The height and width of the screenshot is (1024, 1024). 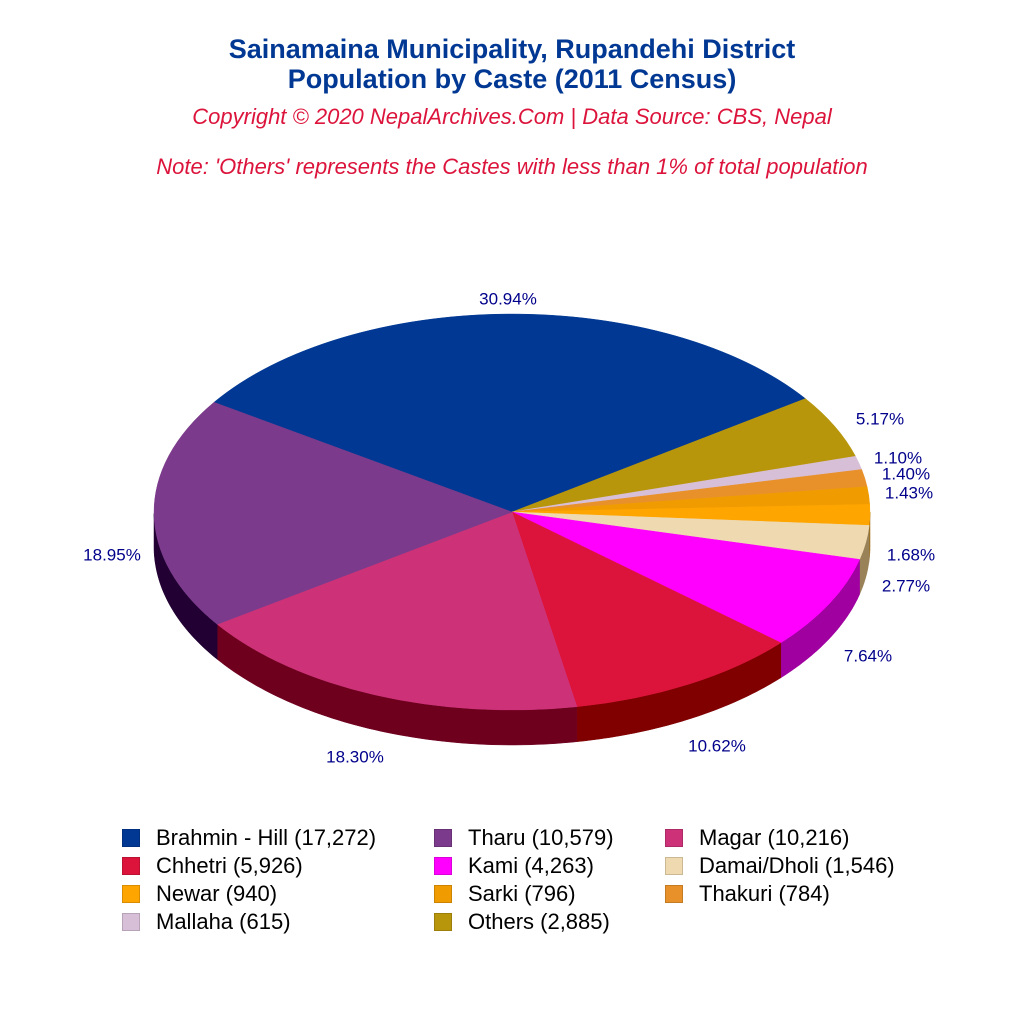 What do you see at coordinates (541, 837) in the screenshot?
I see `legend-label: Tharu (10,579)` at bounding box center [541, 837].